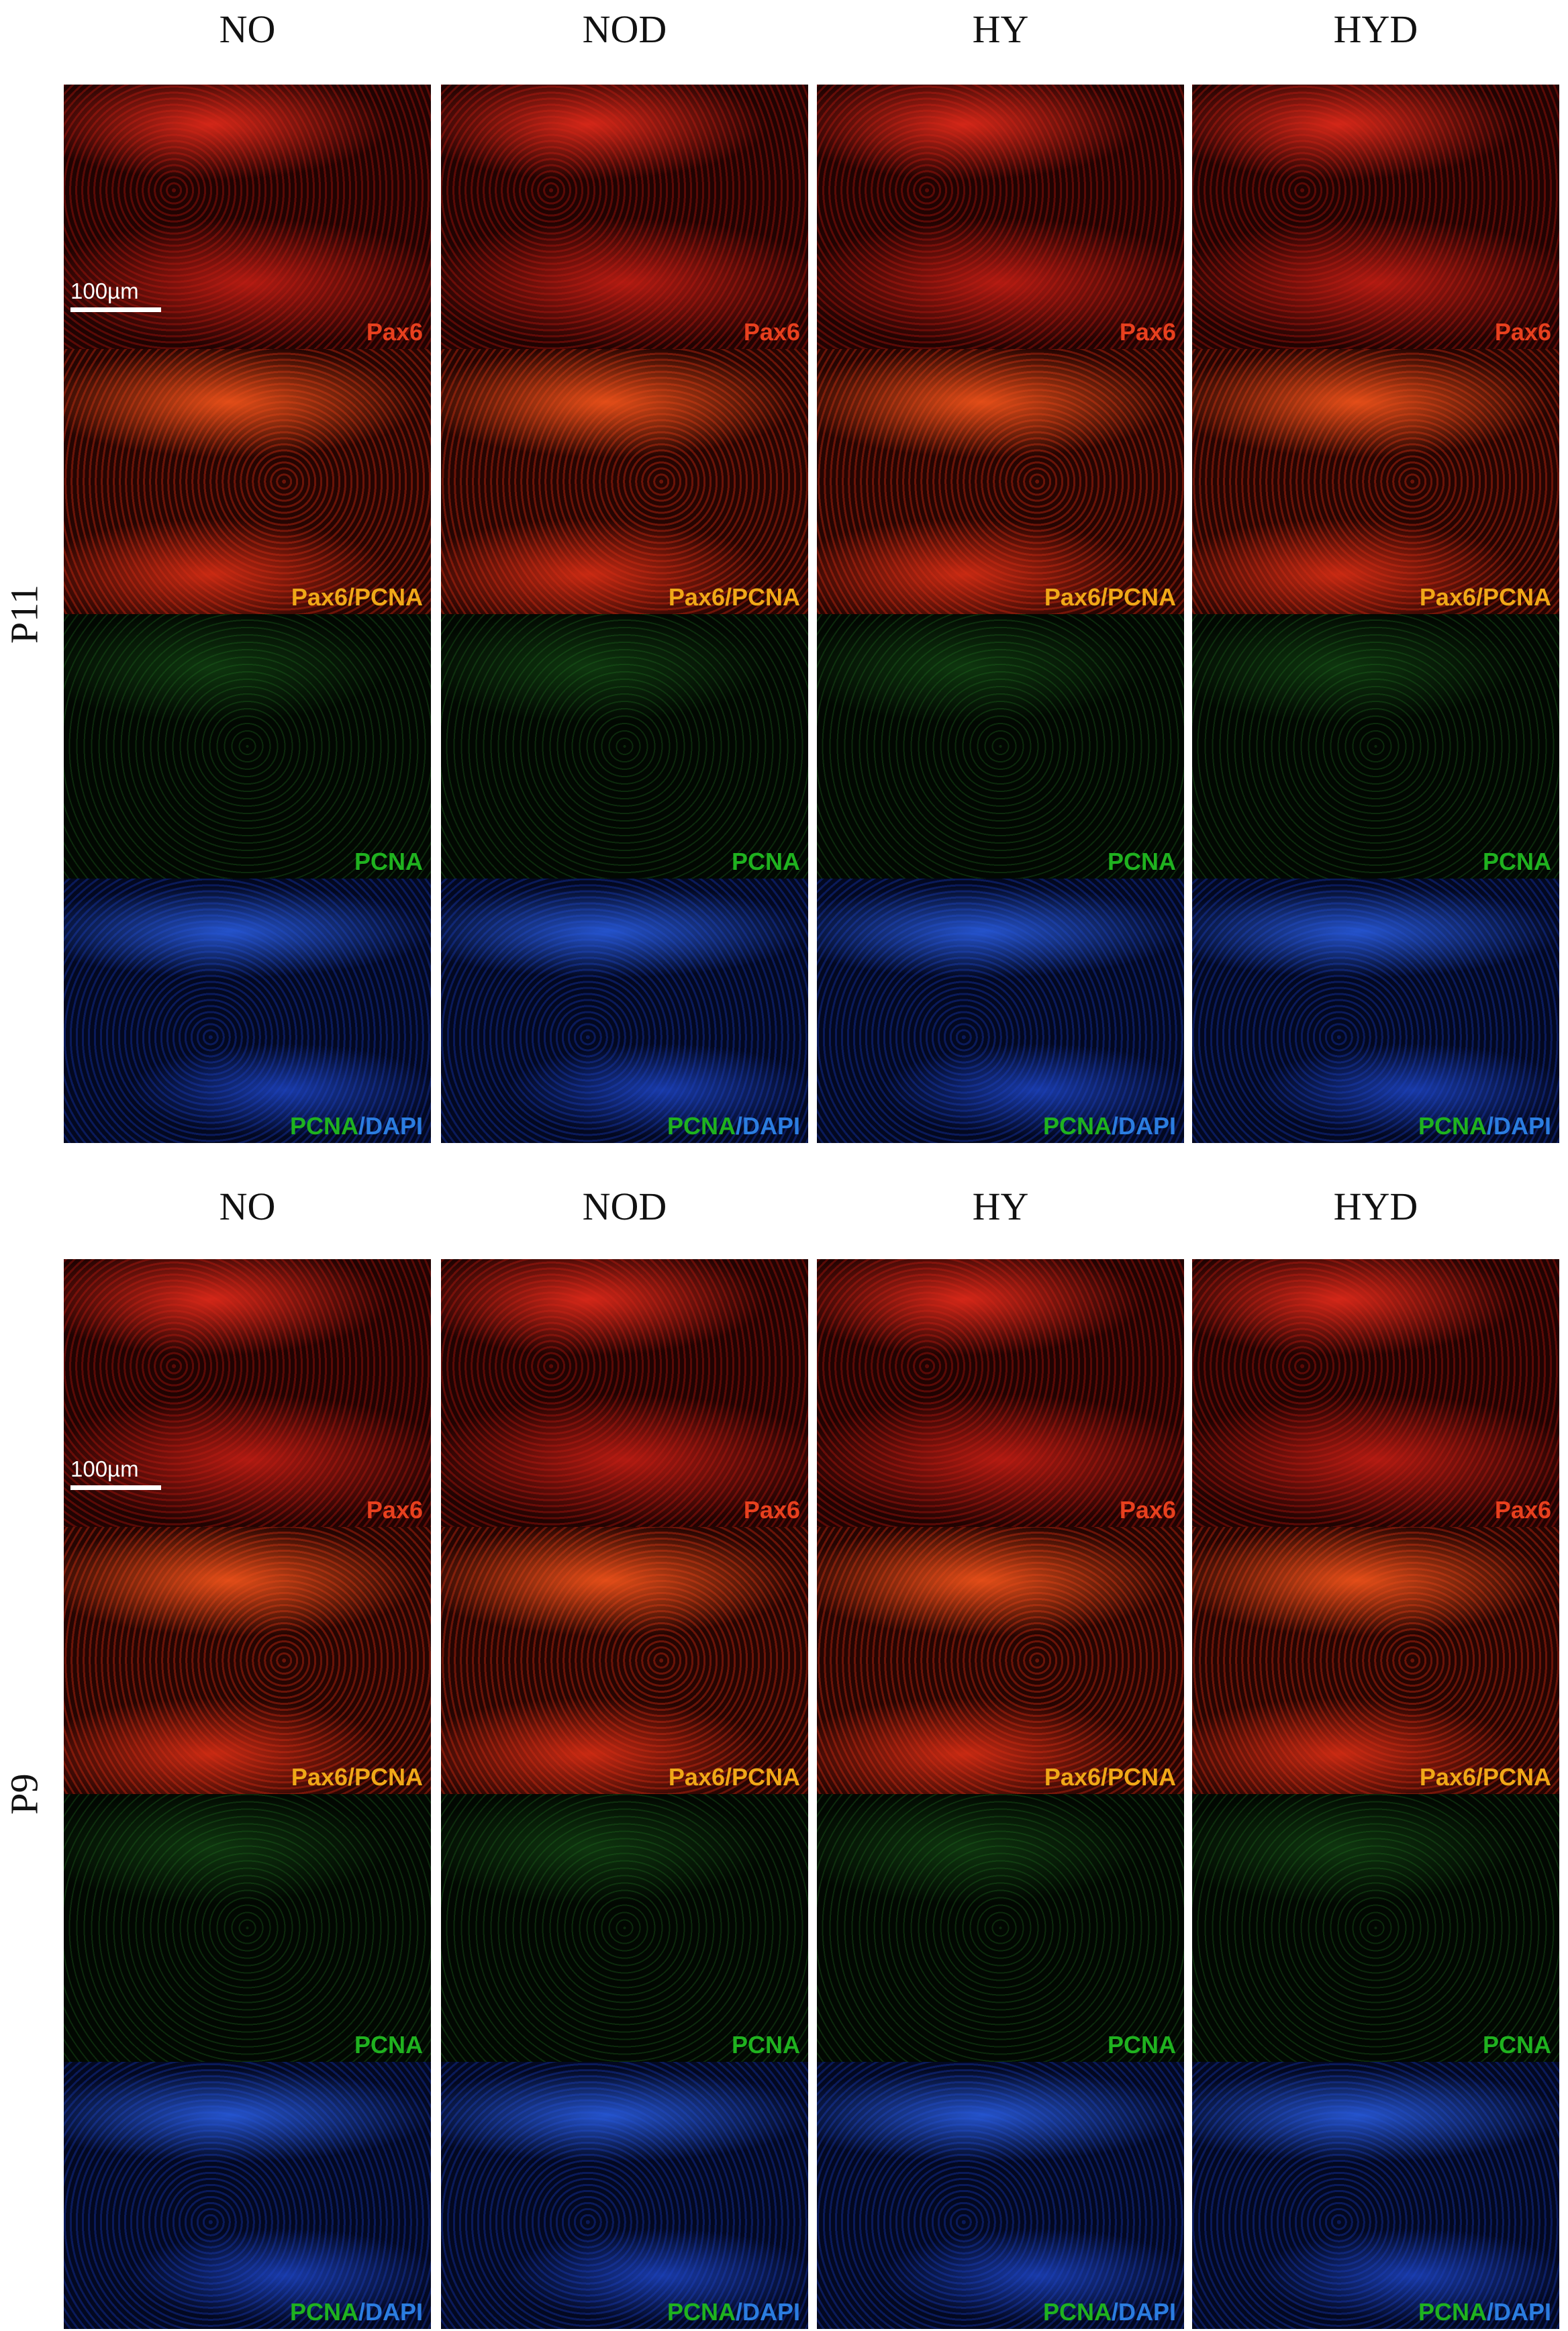 This screenshot has height=2331, width=1568. I want to click on column-header: HYD, so click(1375, 1206).